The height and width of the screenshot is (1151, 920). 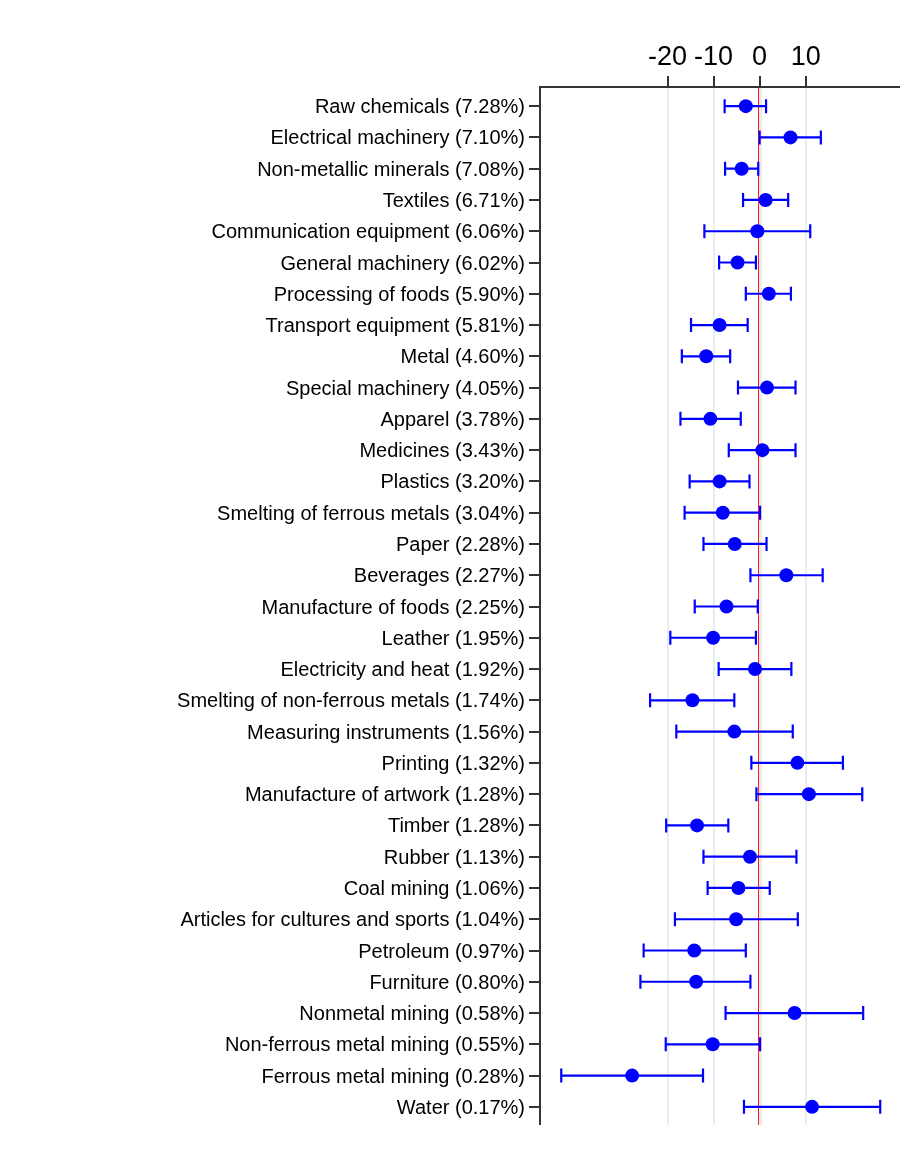 What do you see at coordinates (386, 731) in the screenshot?
I see `y-tick-label: Measuring instruments (1.56%)` at bounding box center [386, 731].